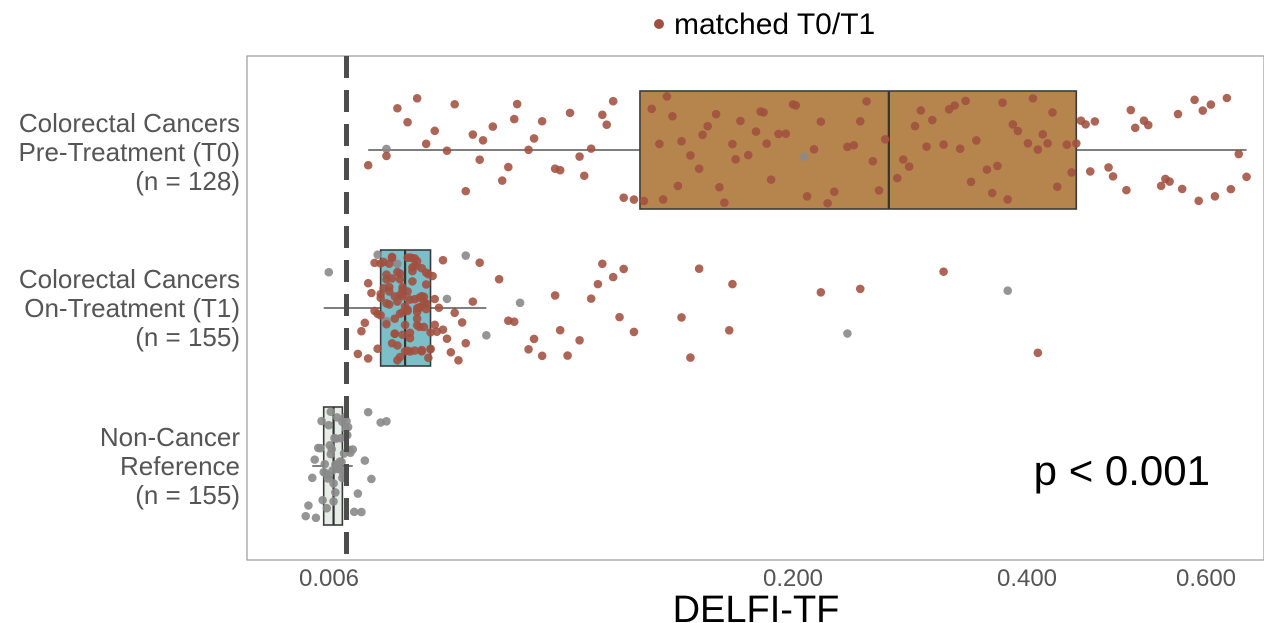 The width and height of the screenshot is (1264, 623). What do you see at coordinates (1206, 578) in the screenshot?
I see `x-tick-label: 0.600` at bounding box center [1206, 578].